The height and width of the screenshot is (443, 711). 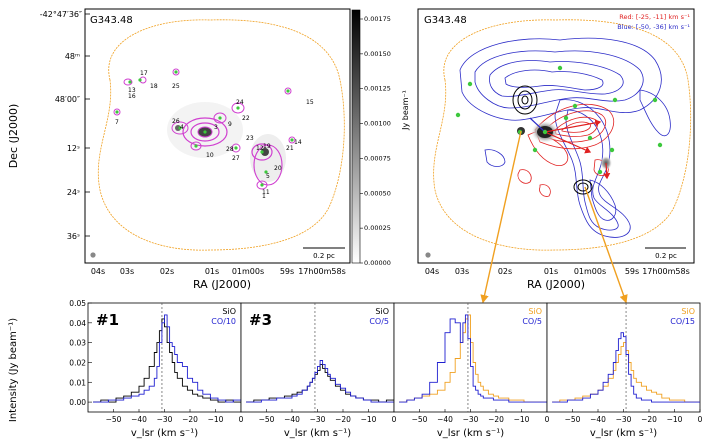 What do you see at coordinates (298, 142) in the screenshot?
I see `core-label: 14` at bounding box center [298, 142].